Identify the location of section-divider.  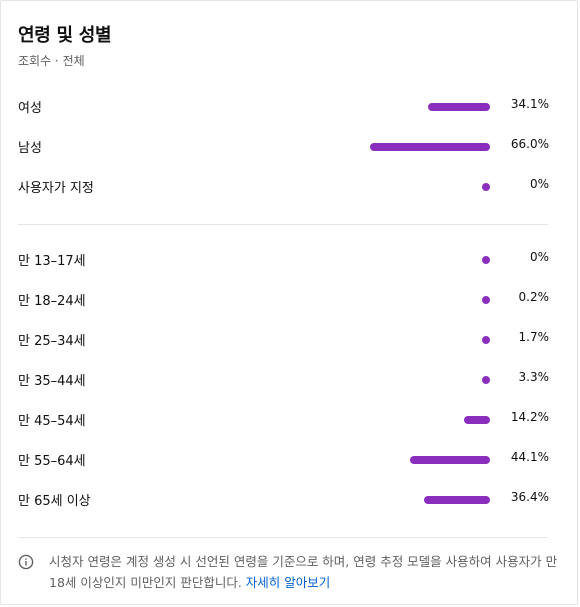
(283, 224).